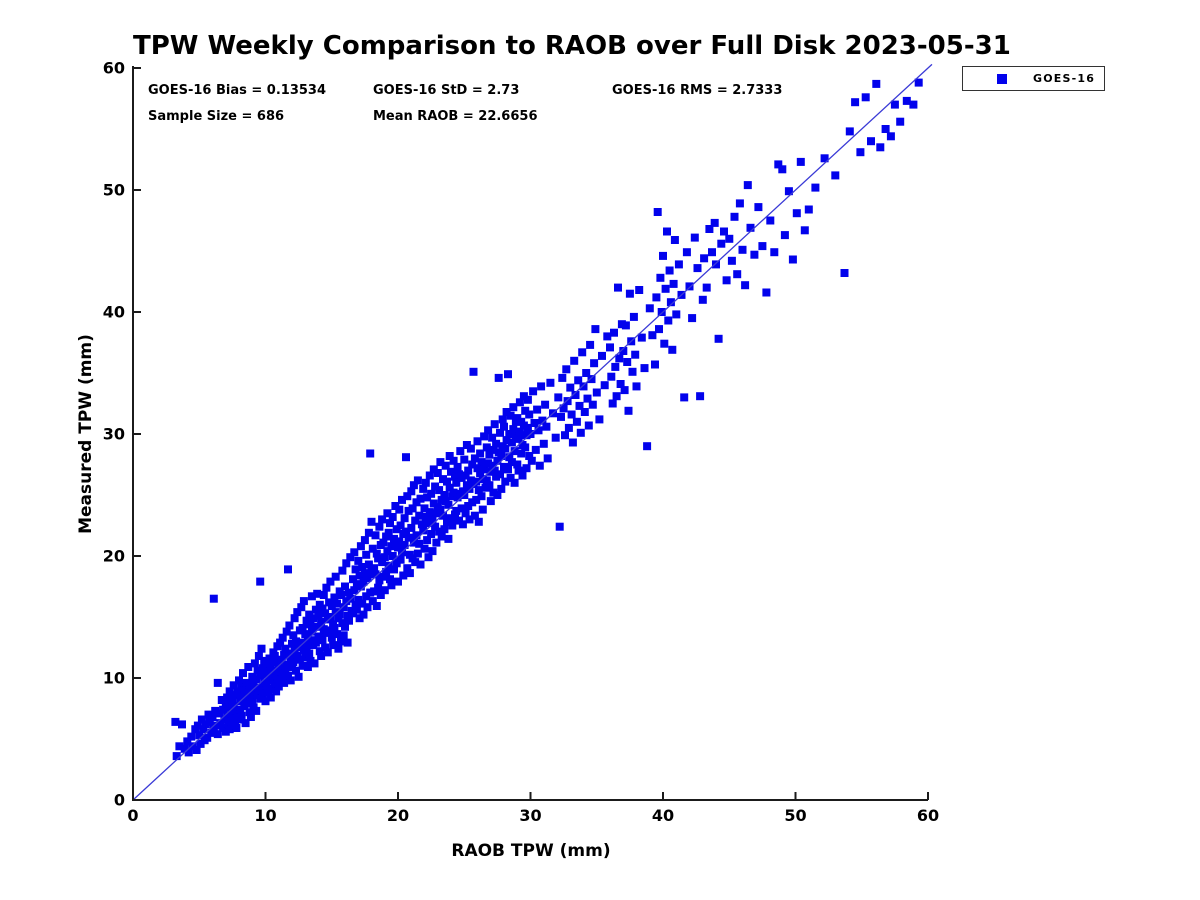 The image size is (1200, 900). I want to click on x-tick-label: 10, so click(265, 815).